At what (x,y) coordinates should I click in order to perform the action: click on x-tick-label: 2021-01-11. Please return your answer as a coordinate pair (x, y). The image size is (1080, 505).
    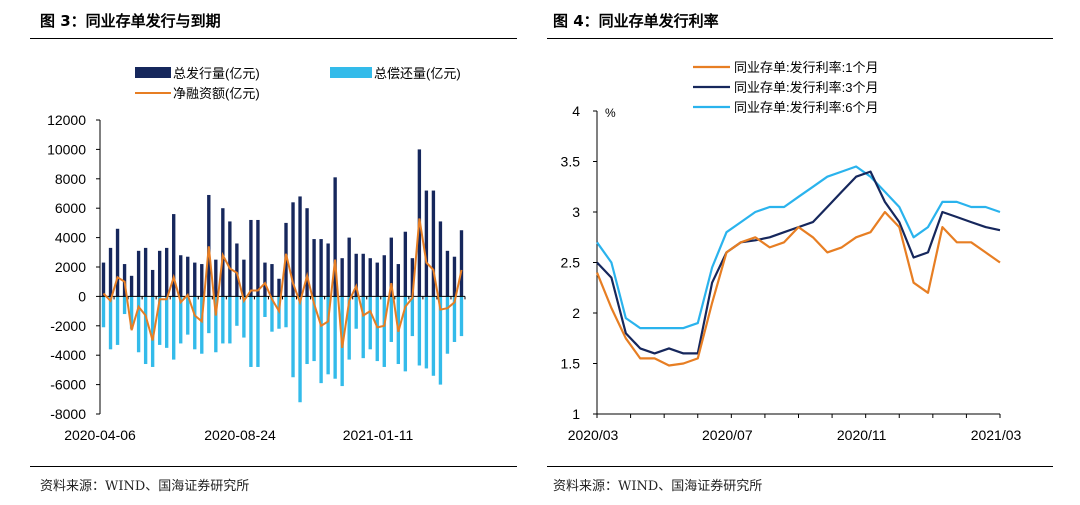
    Looking at the image, I should click on (378, 435).